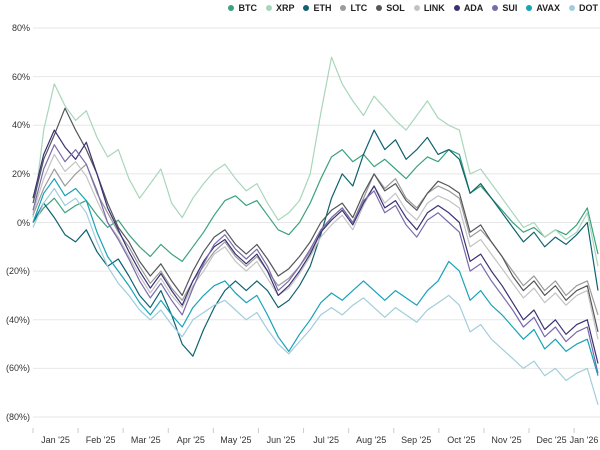  What do you see at coordinates (572, 8) in the screenshot?
I see `legend-dot-dot` at bounding box center [572, 8].